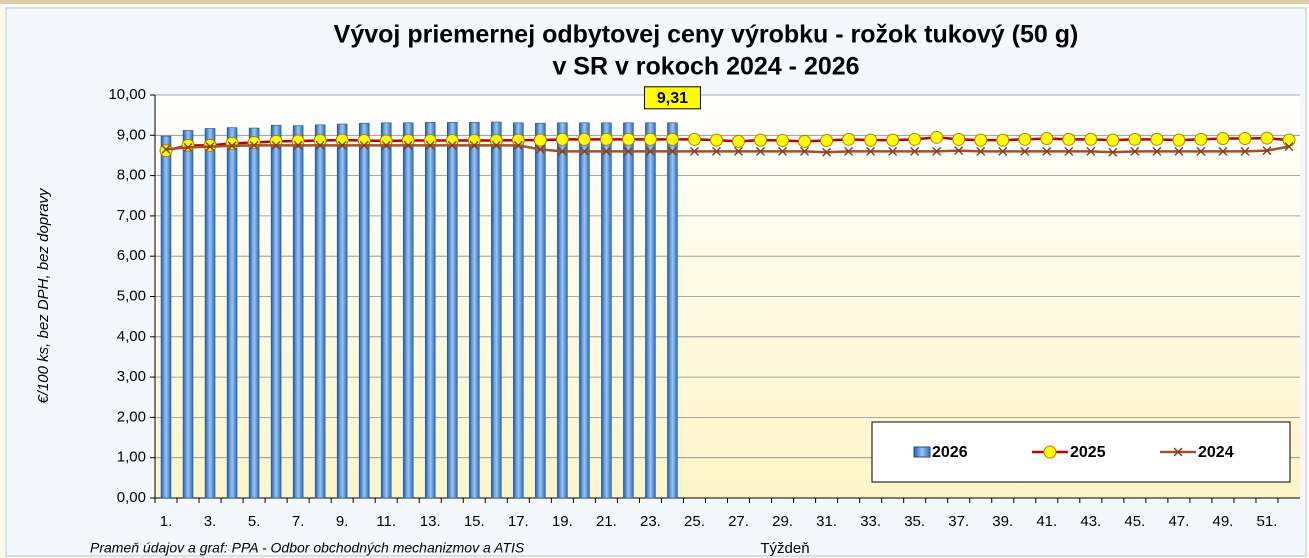  Describe the element at coordinates (826, 521) in the screenshot. I see `x-tick-label: 31.` at that location.